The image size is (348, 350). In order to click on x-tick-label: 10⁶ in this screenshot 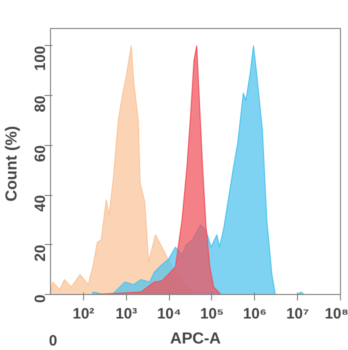, I will do `click(255, 314)`.